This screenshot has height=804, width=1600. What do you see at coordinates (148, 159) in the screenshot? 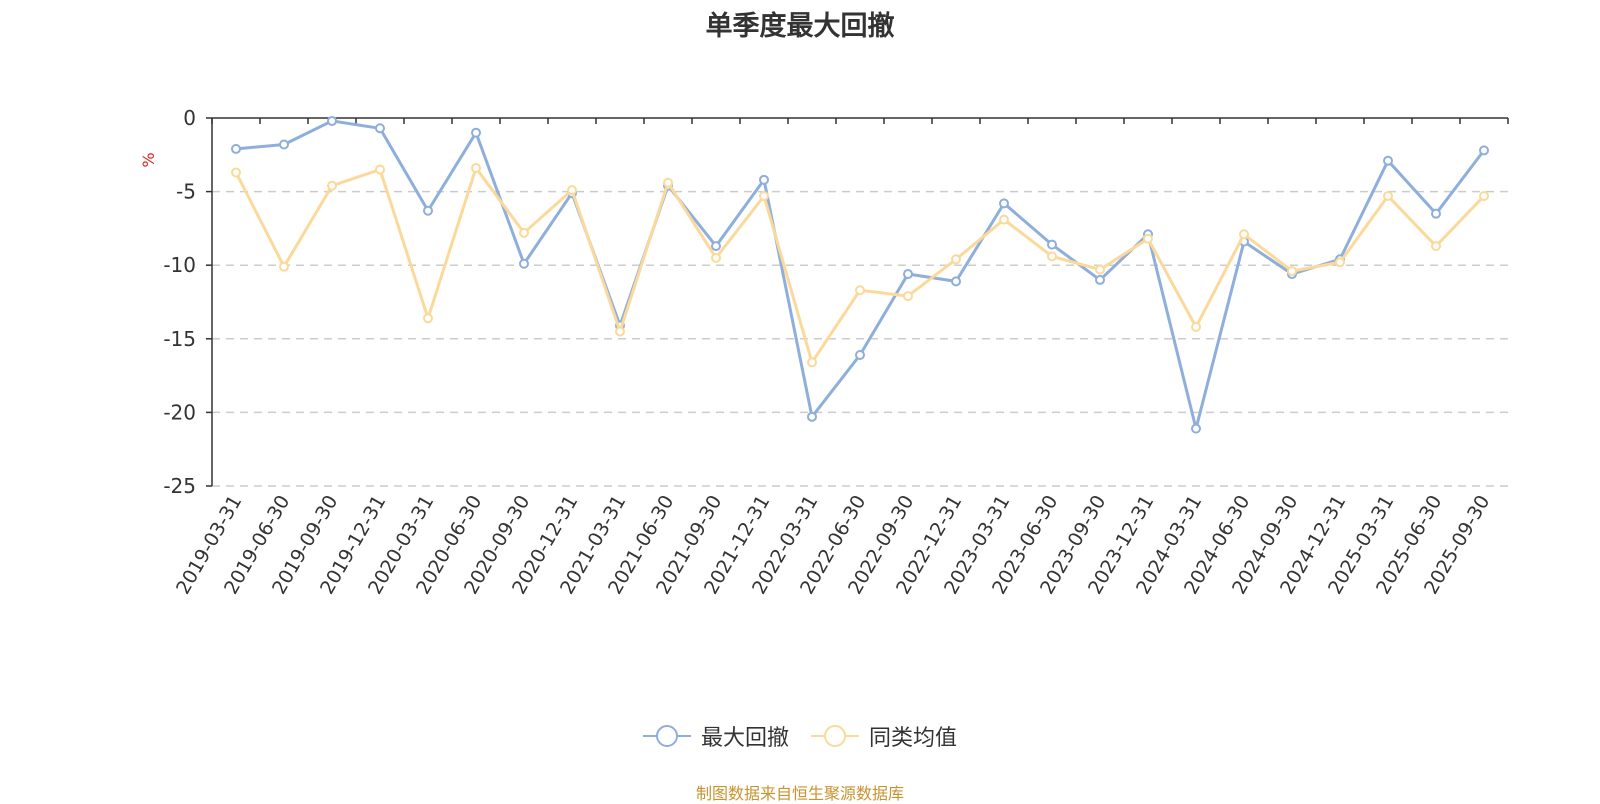
I see `y-axis-unit-label: %` at bounding box center [148, 159].